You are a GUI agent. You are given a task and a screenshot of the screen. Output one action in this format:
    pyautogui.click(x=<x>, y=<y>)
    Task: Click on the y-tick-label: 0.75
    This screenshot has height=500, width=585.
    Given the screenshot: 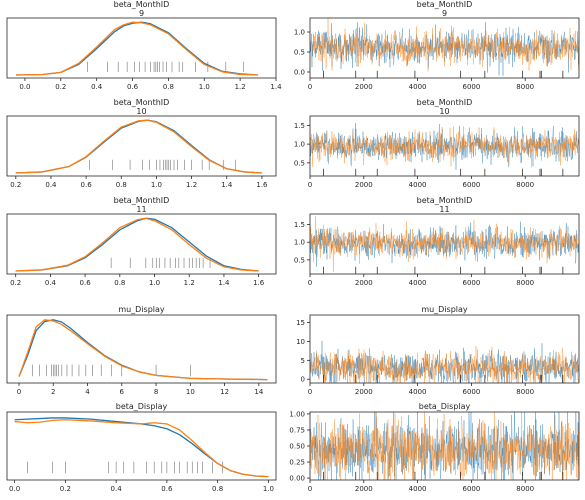 What is the action you would take?
    pyautogui.click(x=297, y=430)
    